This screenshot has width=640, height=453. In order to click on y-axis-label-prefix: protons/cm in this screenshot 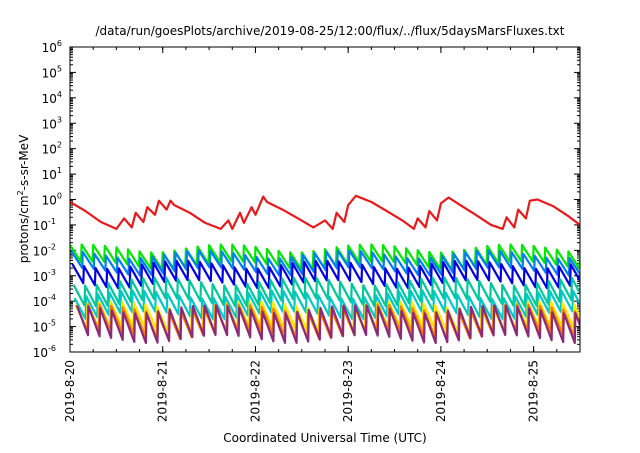, I will do `click(24, 229)`.